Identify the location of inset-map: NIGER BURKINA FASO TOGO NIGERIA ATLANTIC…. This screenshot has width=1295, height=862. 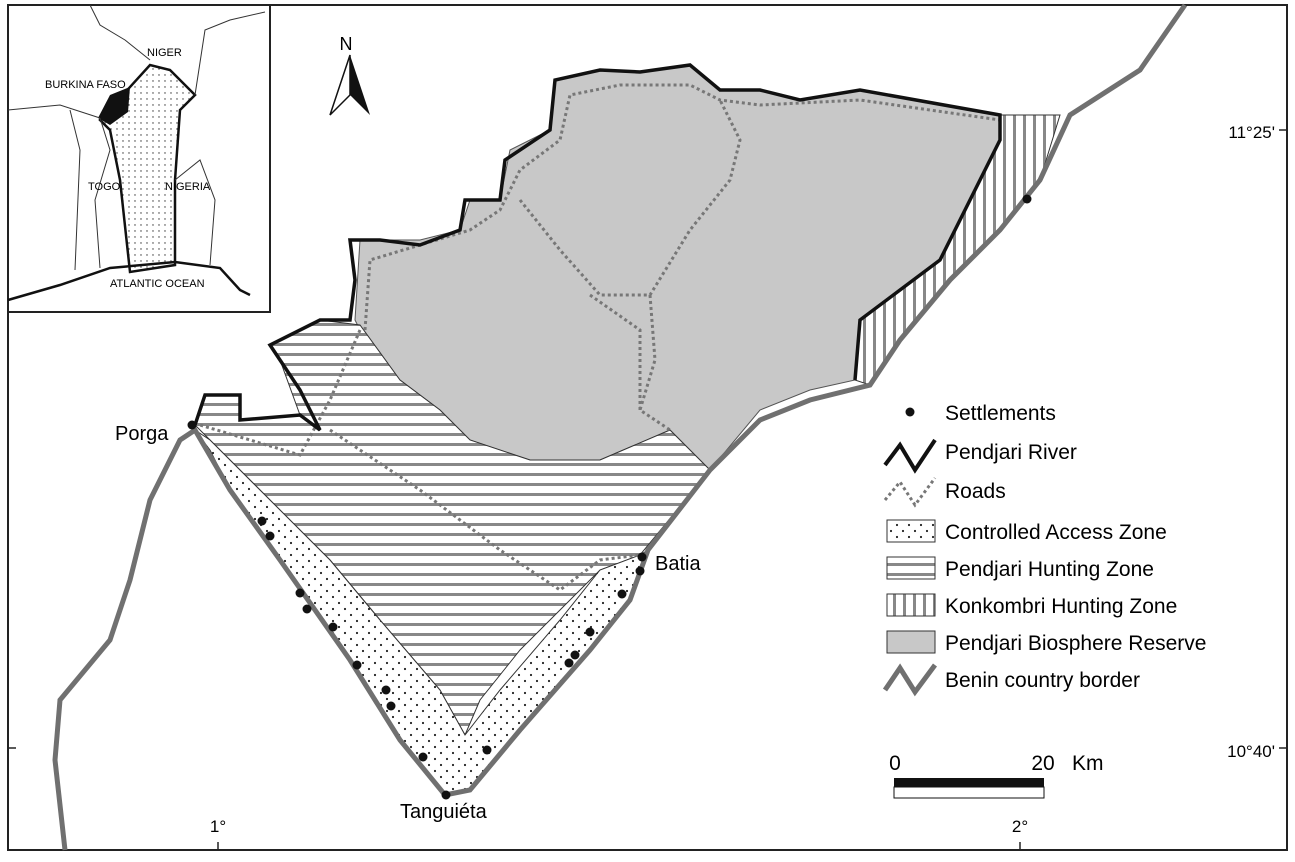
(139, 158).